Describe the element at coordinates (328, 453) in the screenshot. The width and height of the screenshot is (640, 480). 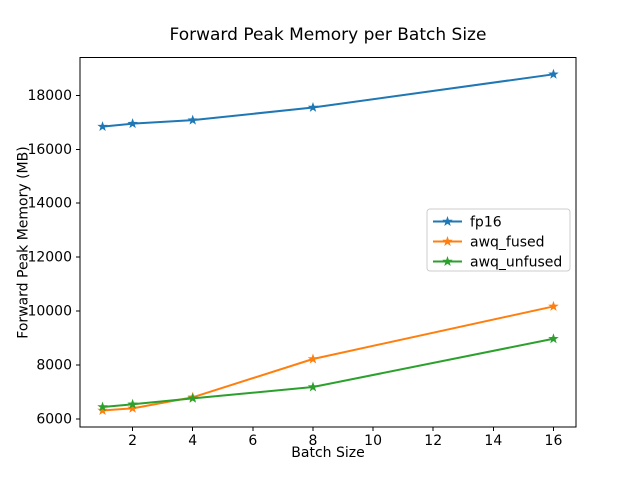
I see `x-axis-label: Batch Size` at that location.